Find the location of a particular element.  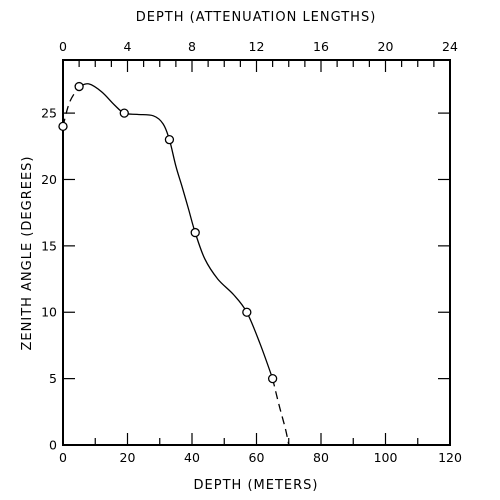

y-tick-label: 15 is located at coordinates (49, 245).